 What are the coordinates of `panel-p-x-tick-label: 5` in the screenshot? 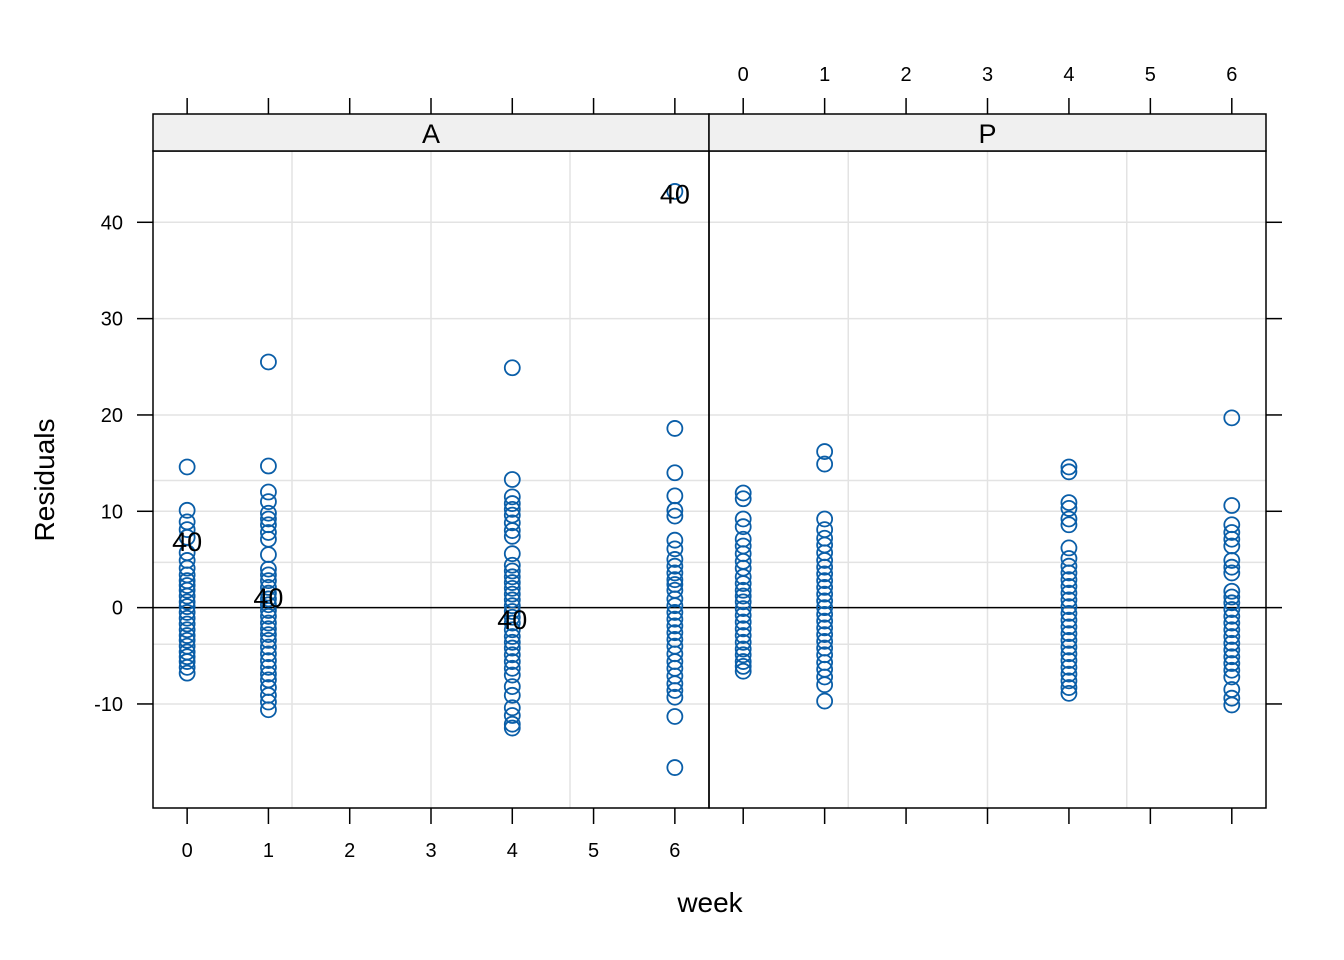 It's located at (1150, 75).